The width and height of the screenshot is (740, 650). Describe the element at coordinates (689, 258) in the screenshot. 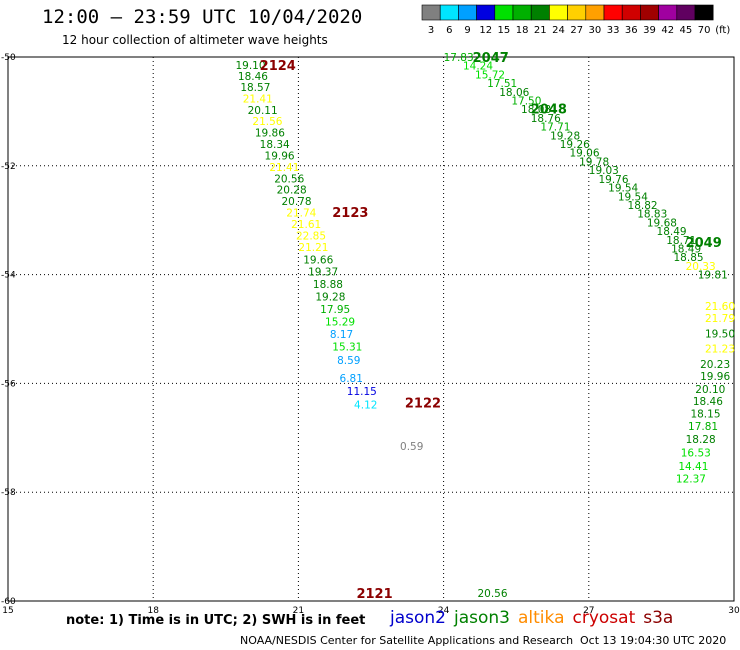

I see `wave-height-value: 18.85` at that location.